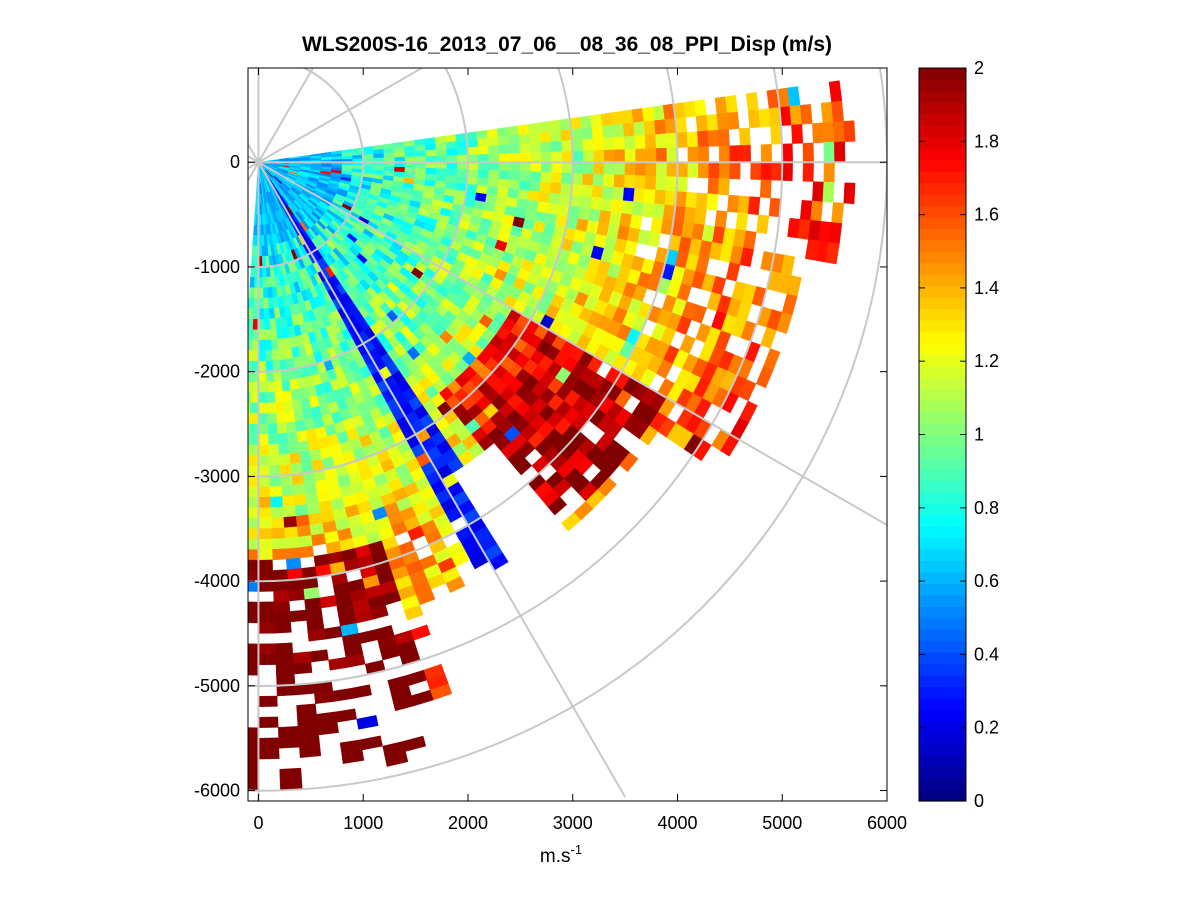  I want to click on x-tick-label: 6000, so click(887, 823).